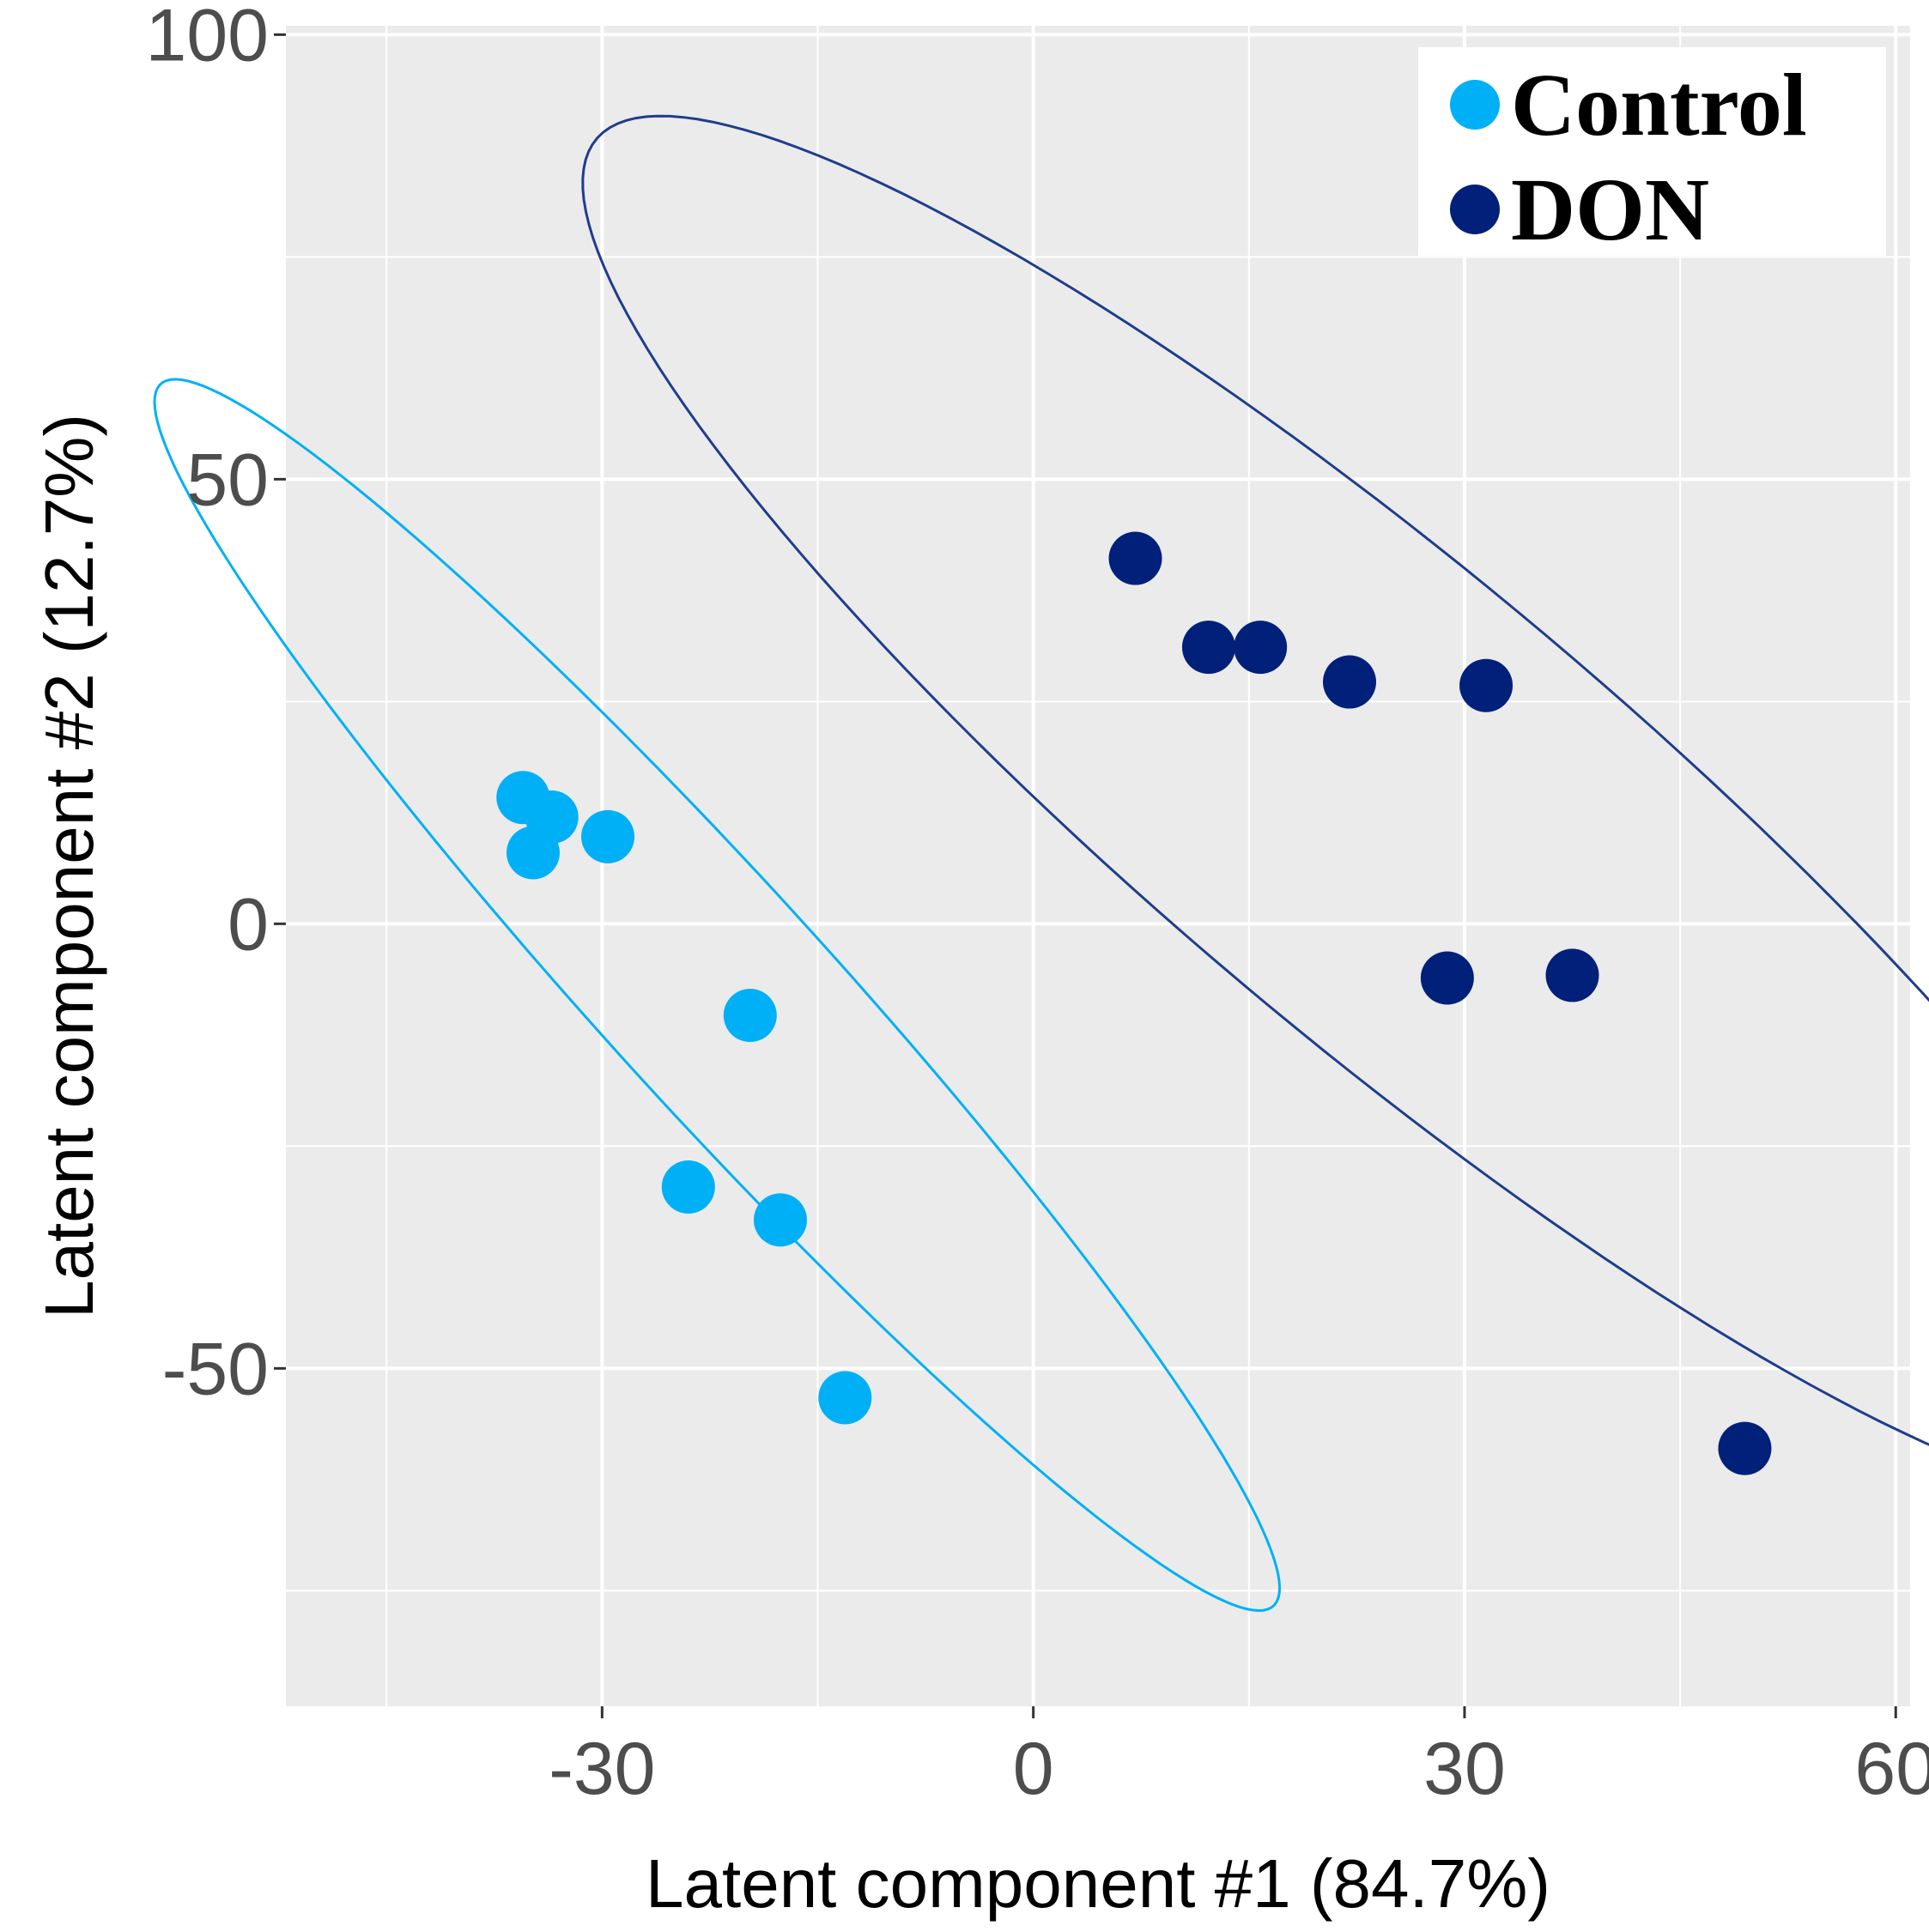  Describe the element at coordinates (1464, 1769) in the screenshot. I see `x-tick-label: 30` at that location.